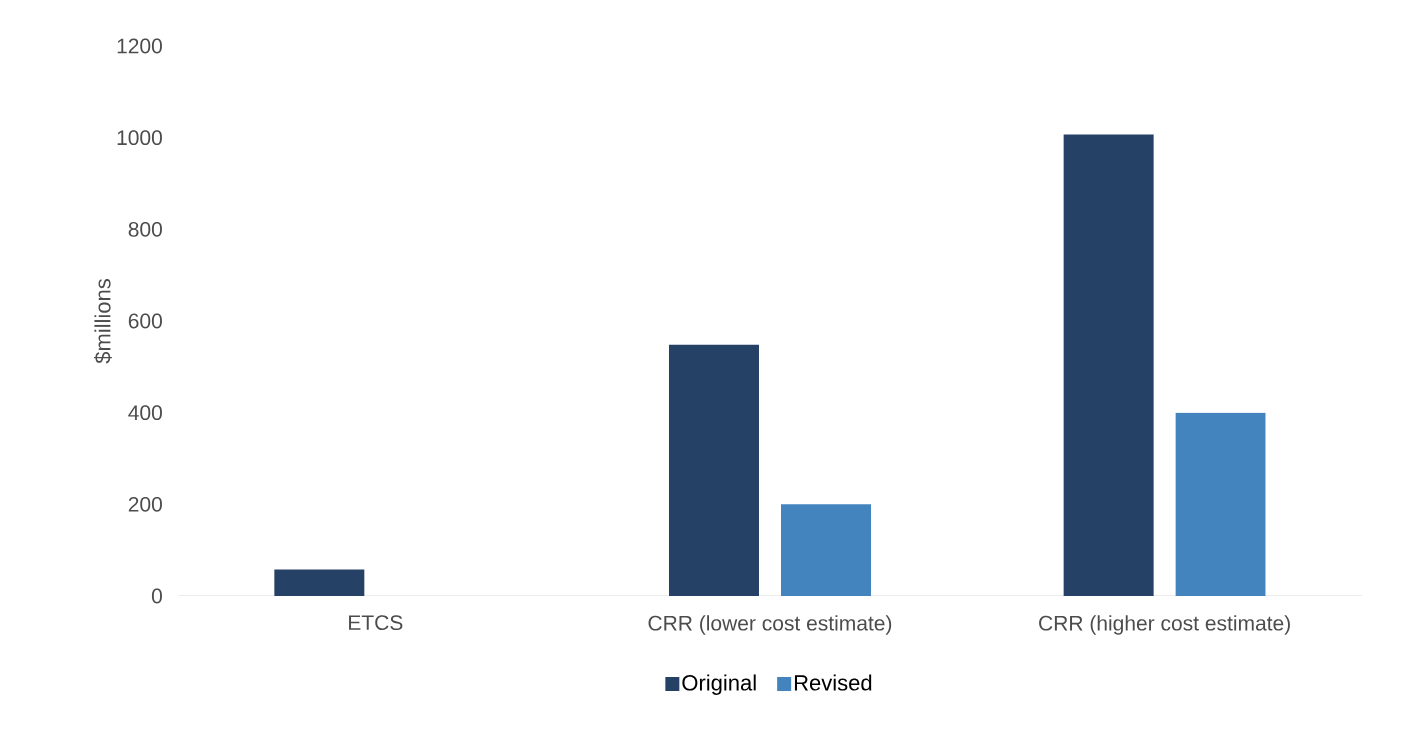 This screenshot has width=1403, height=740. What do you see at coordinates (719, 684) in the screenshot?
I see `legend-label: Original` at bounding box center [719, 684].